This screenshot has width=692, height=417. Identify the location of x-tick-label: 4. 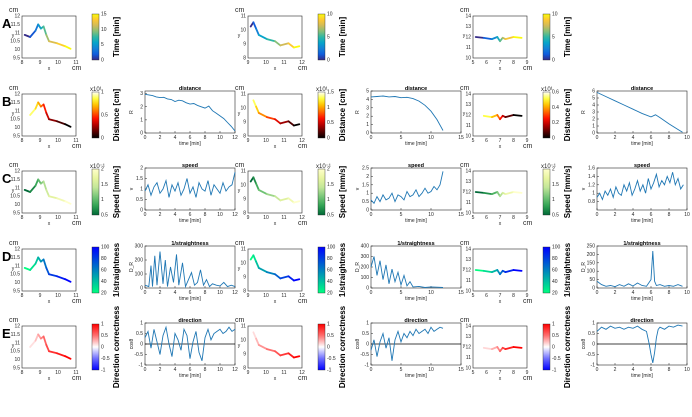
(175, 293).